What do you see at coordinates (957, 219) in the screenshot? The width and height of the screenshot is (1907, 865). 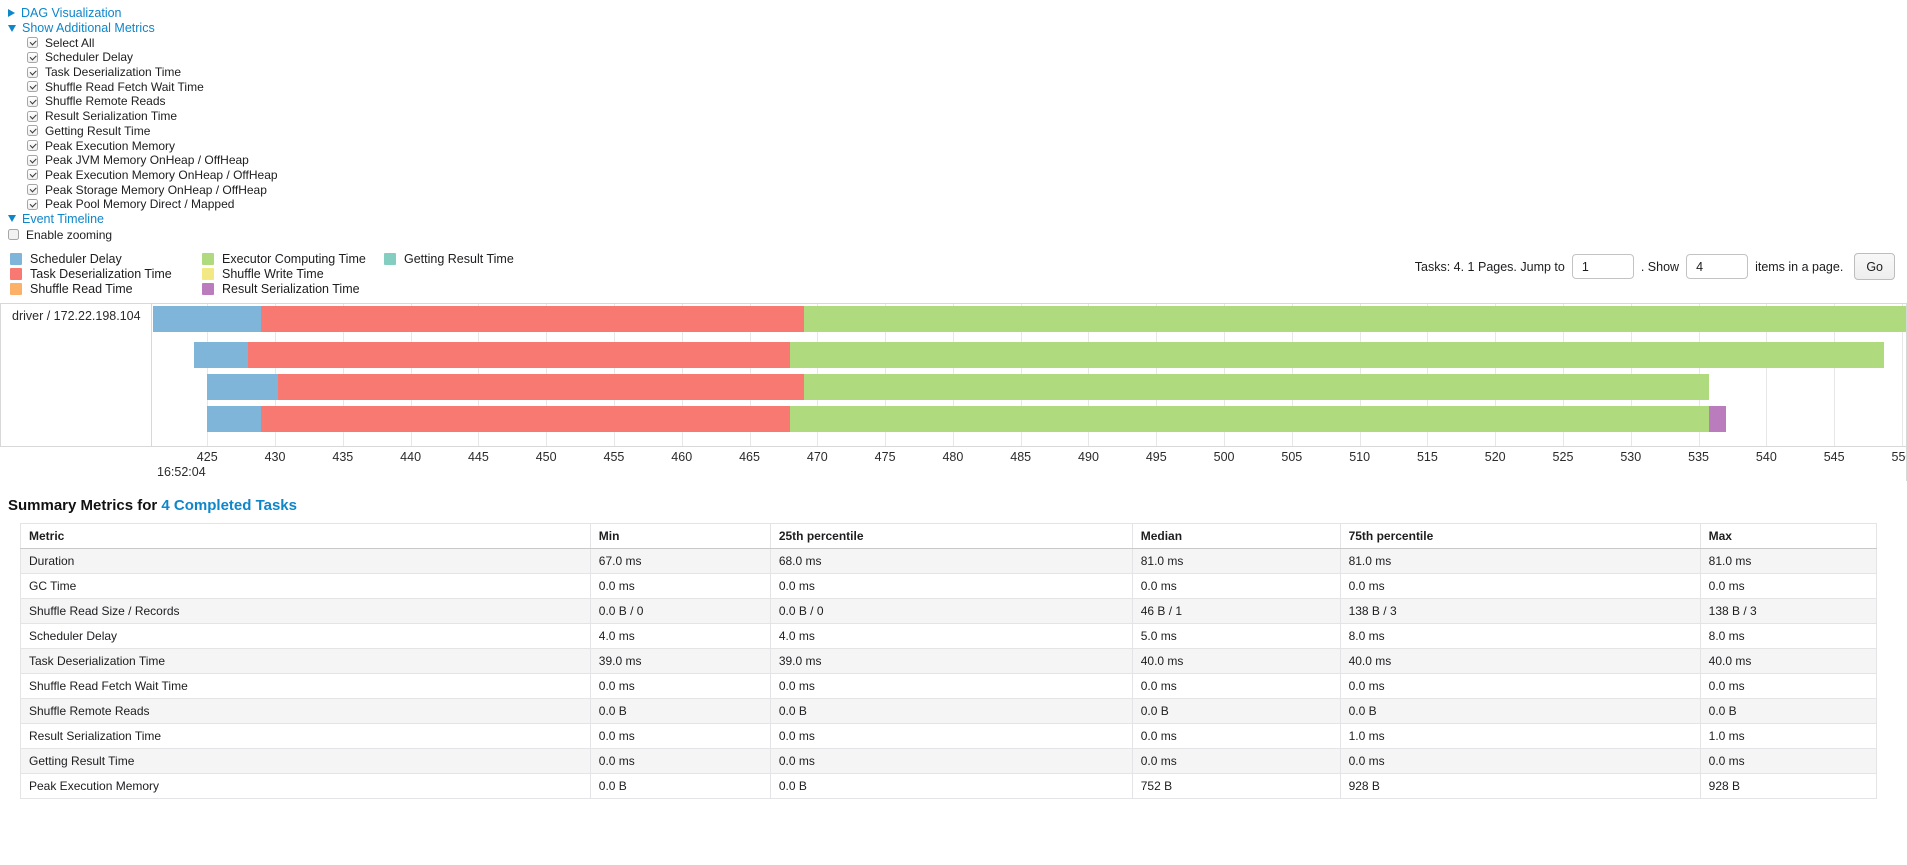 I see `event-timeline-toggle: Event Timeline` at bounding box center [957, 219].